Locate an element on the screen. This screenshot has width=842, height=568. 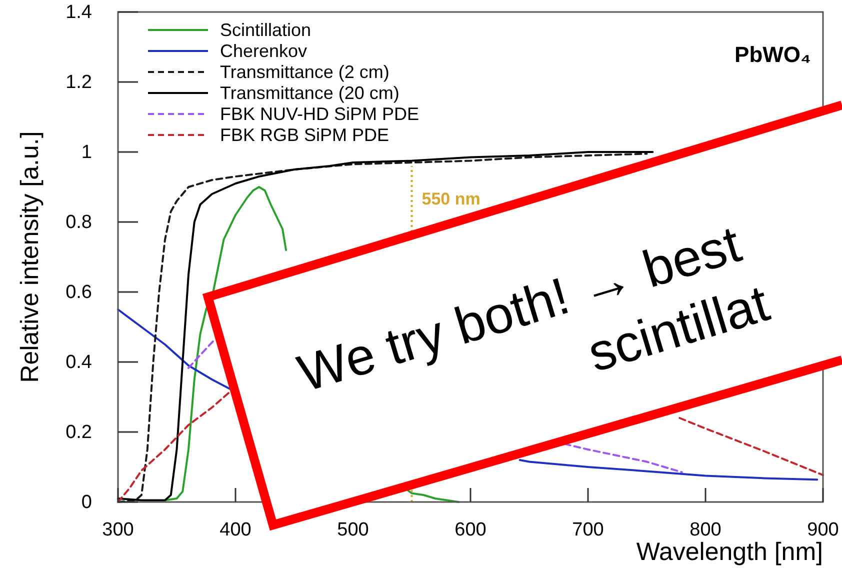
ref-line-label: 550 nm is located at coordinates (451, 199).